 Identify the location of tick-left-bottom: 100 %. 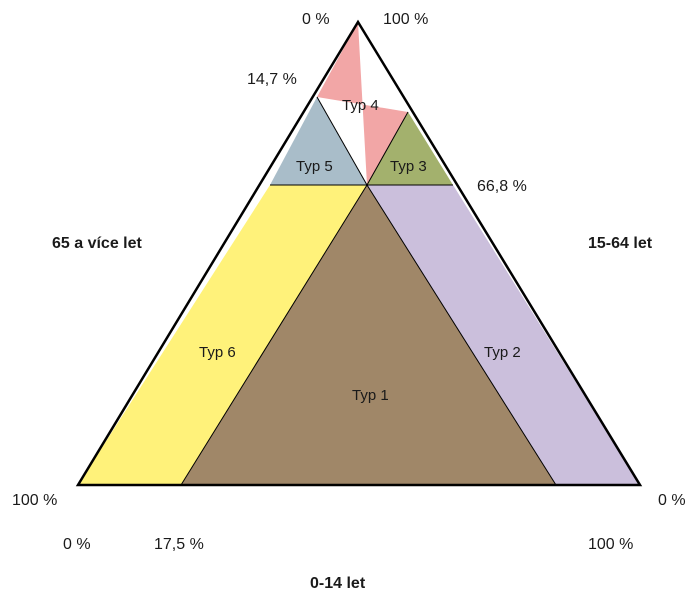
(35, 500).